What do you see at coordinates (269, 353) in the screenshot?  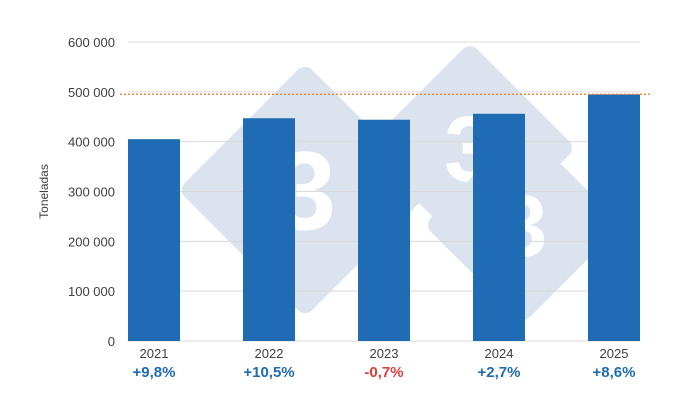 I see `x-tick-label: 2022` at bounding box center [269, 353].